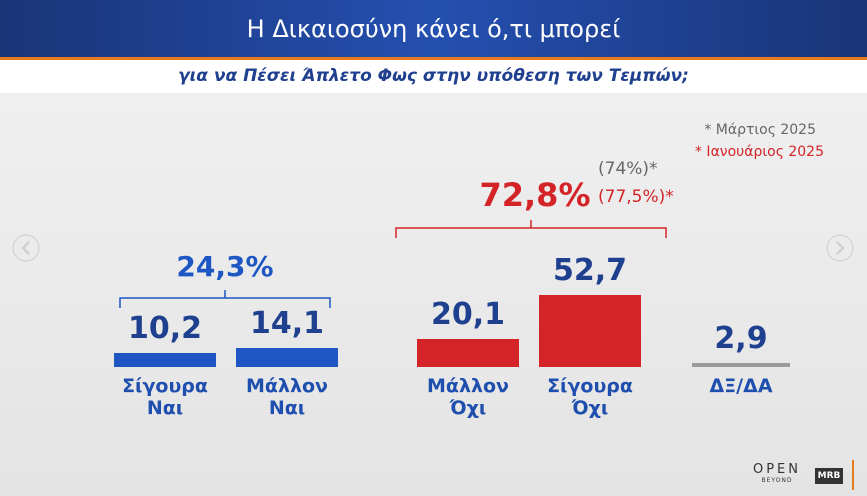  I want to click on group-total: 72,8%, so click(535, 195).